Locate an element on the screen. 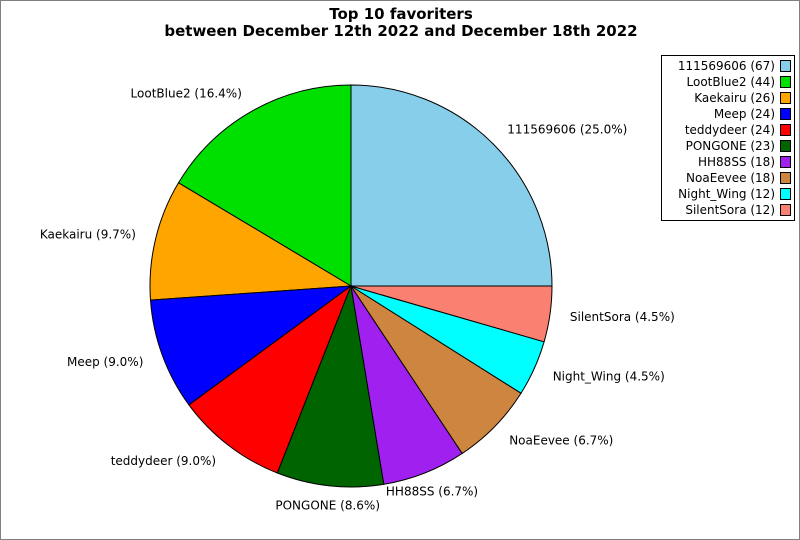 Image resolution: width=800 pixels, height=540 pixels. legend-item-PONGONE: PONGONE (23) is located at coordinates (727, 146).